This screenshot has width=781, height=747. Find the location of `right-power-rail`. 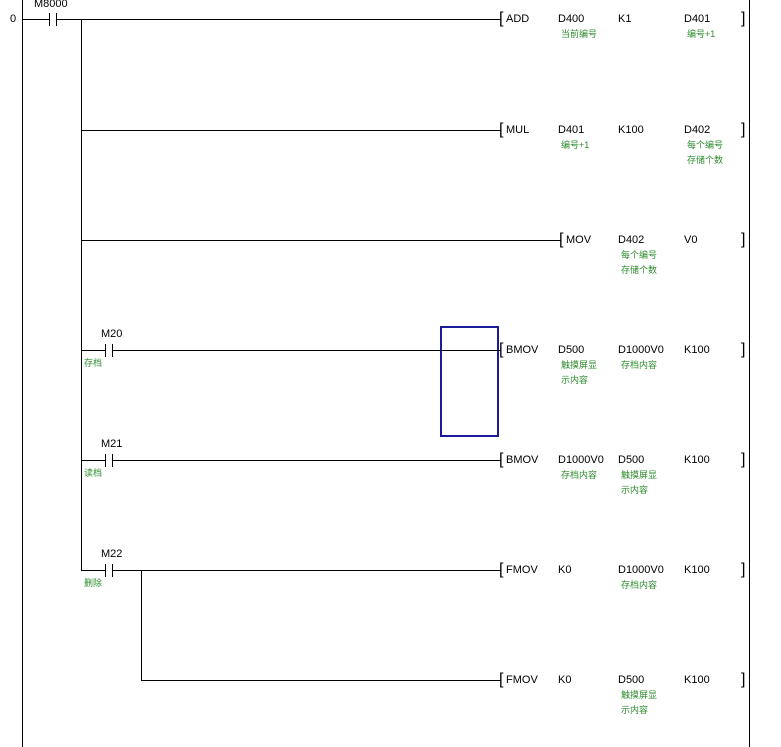

right-power-rail is located at coordinates (749, 373).